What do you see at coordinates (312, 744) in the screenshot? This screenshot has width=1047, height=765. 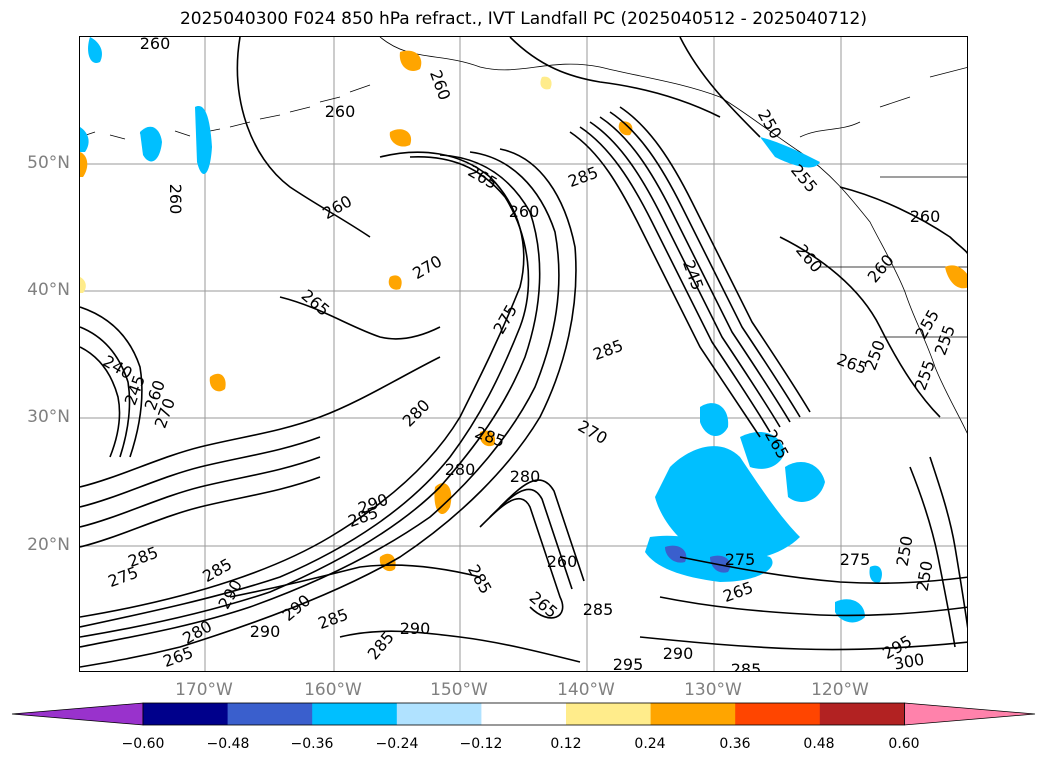 I see `colorbar-tick: −0.36` at bounding box center [312, 744].